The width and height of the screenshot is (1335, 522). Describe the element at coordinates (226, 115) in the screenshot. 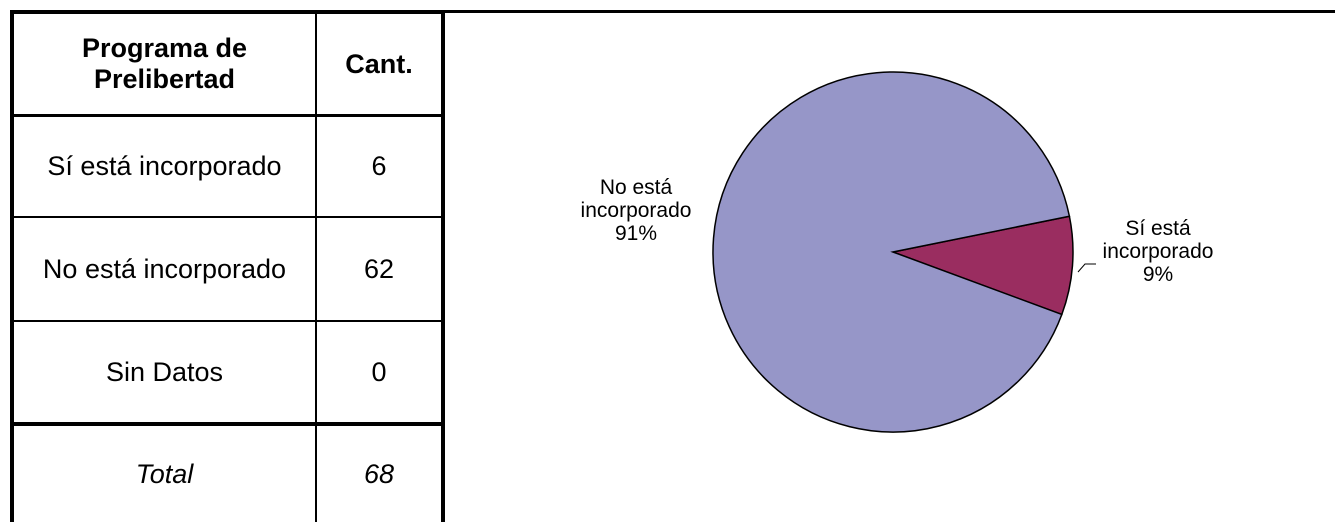

I see `table-header-rule` at that location.